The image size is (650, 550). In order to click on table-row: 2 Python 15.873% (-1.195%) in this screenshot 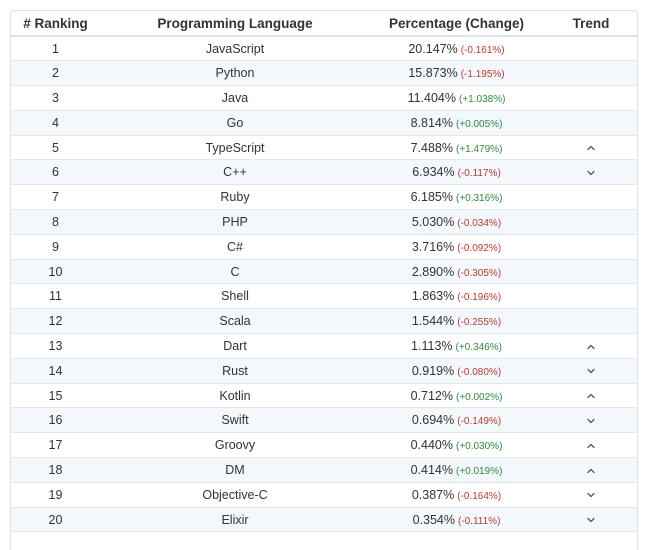, I will do `click(324, 73)`.